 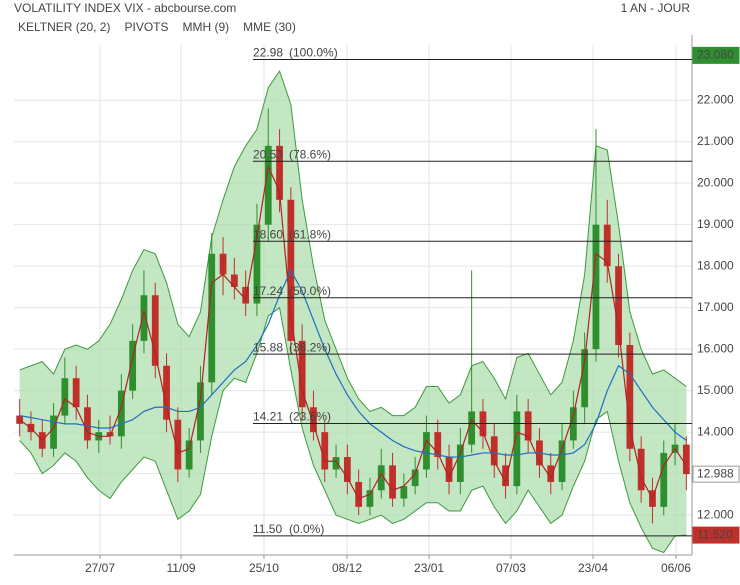 What do you see at coordinates (429, 568) in the screenshot?
I see `x-tick-label: 23/01` at bounding box center [429, 568].